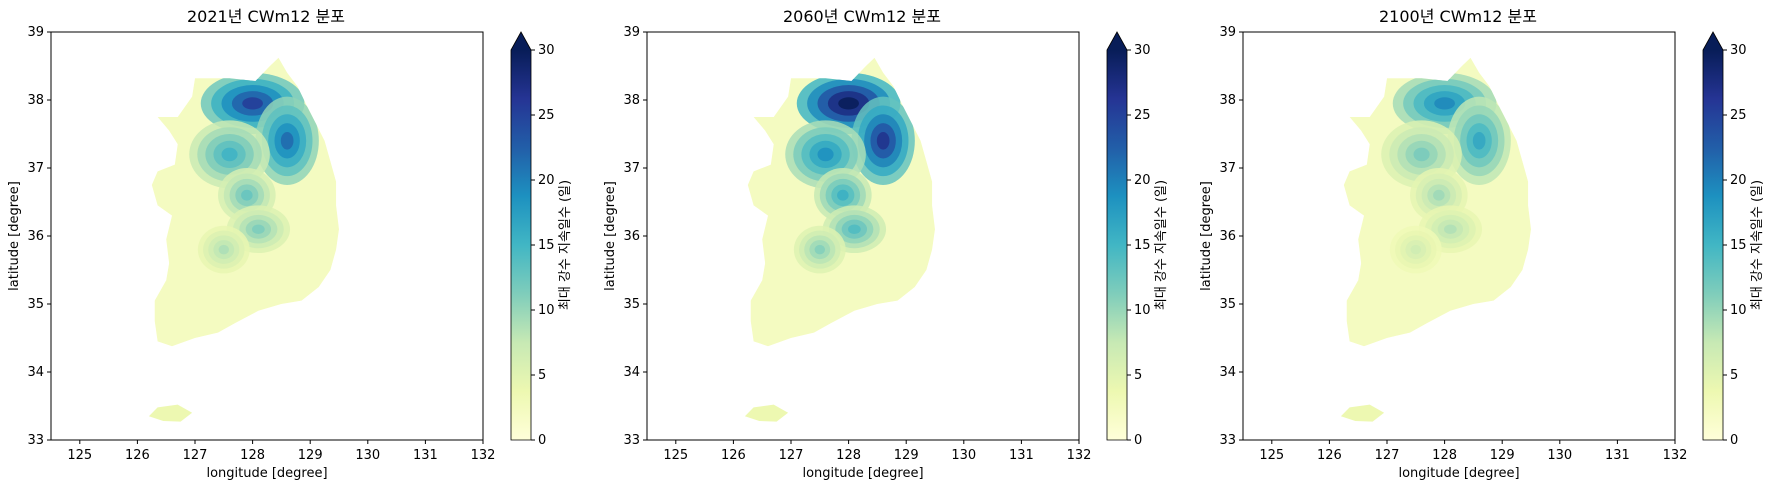 The height and width of the screenshot is (490, 1772). I want to click on y-axis-label: latitude [degree], so click(610, 236).